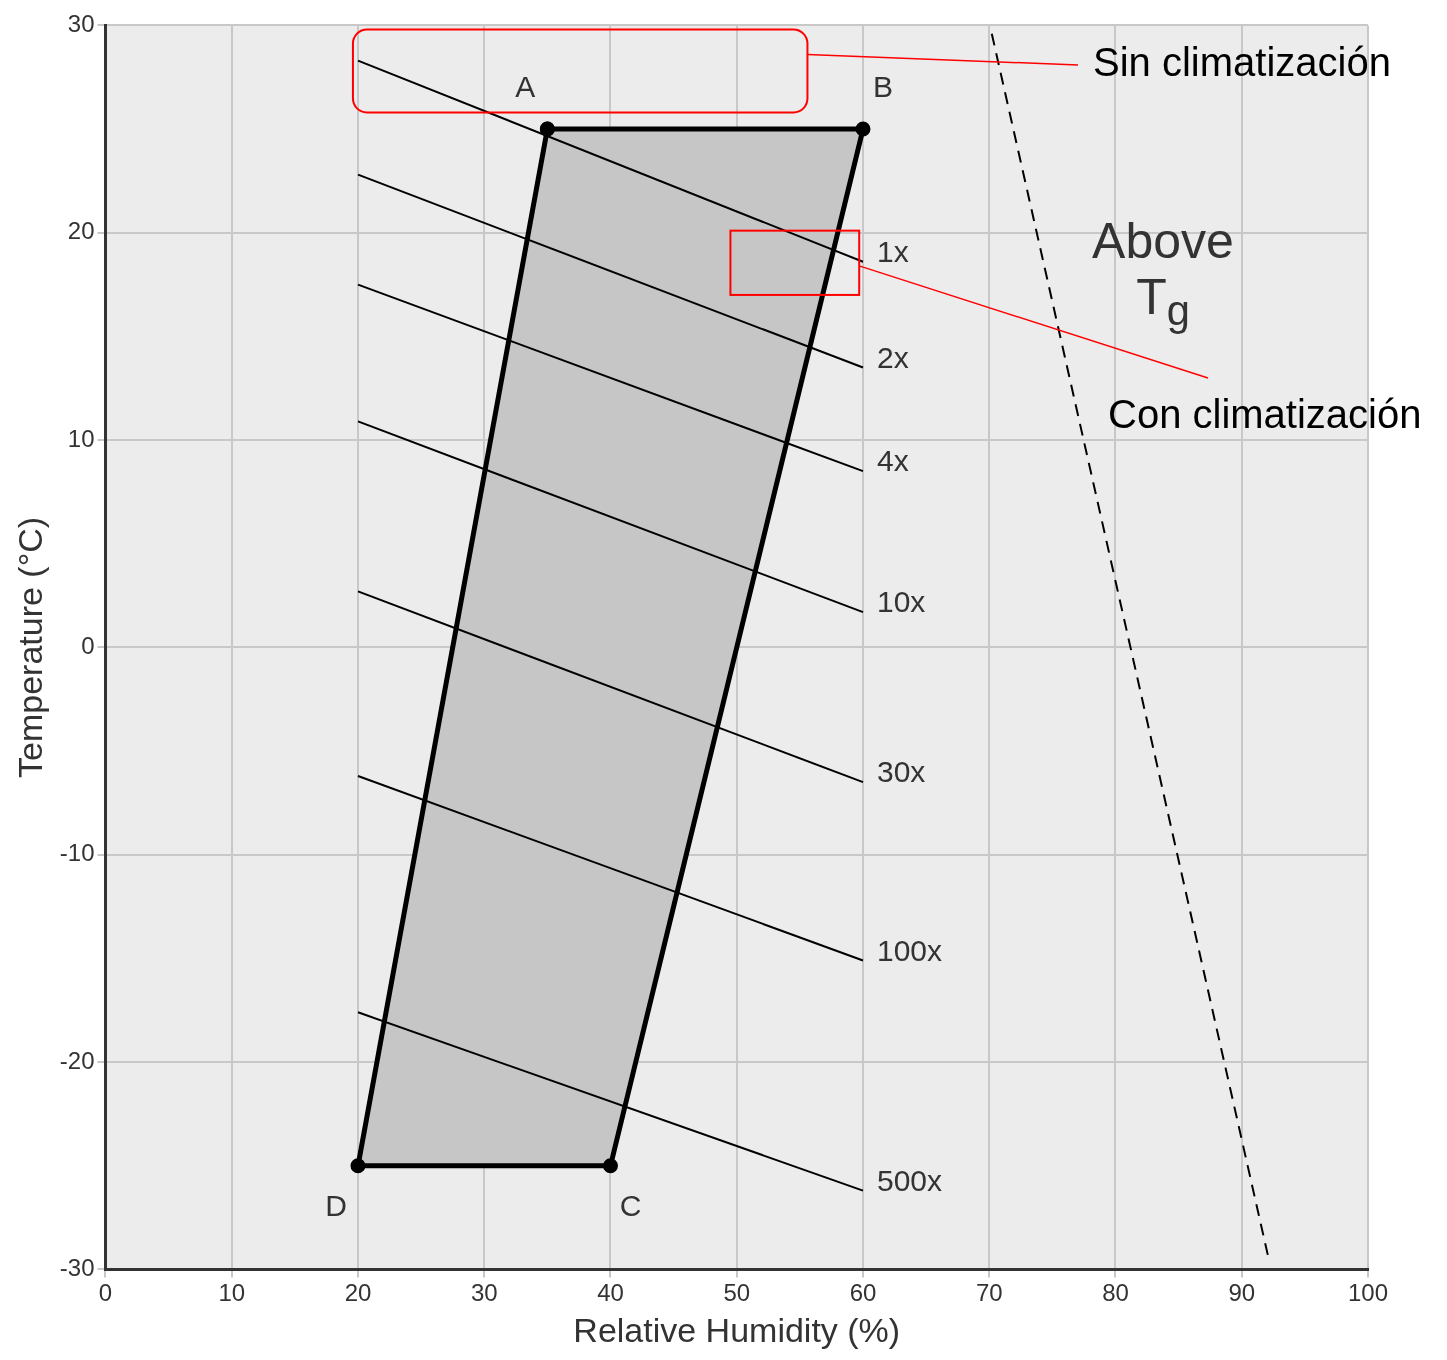 Image resolution: width=1447 pixels, height=1360 pixels. What do you see at coordinates (892, 252) in the screenshot?
I see `series-label: 1x` at bounding box center [892, 252].